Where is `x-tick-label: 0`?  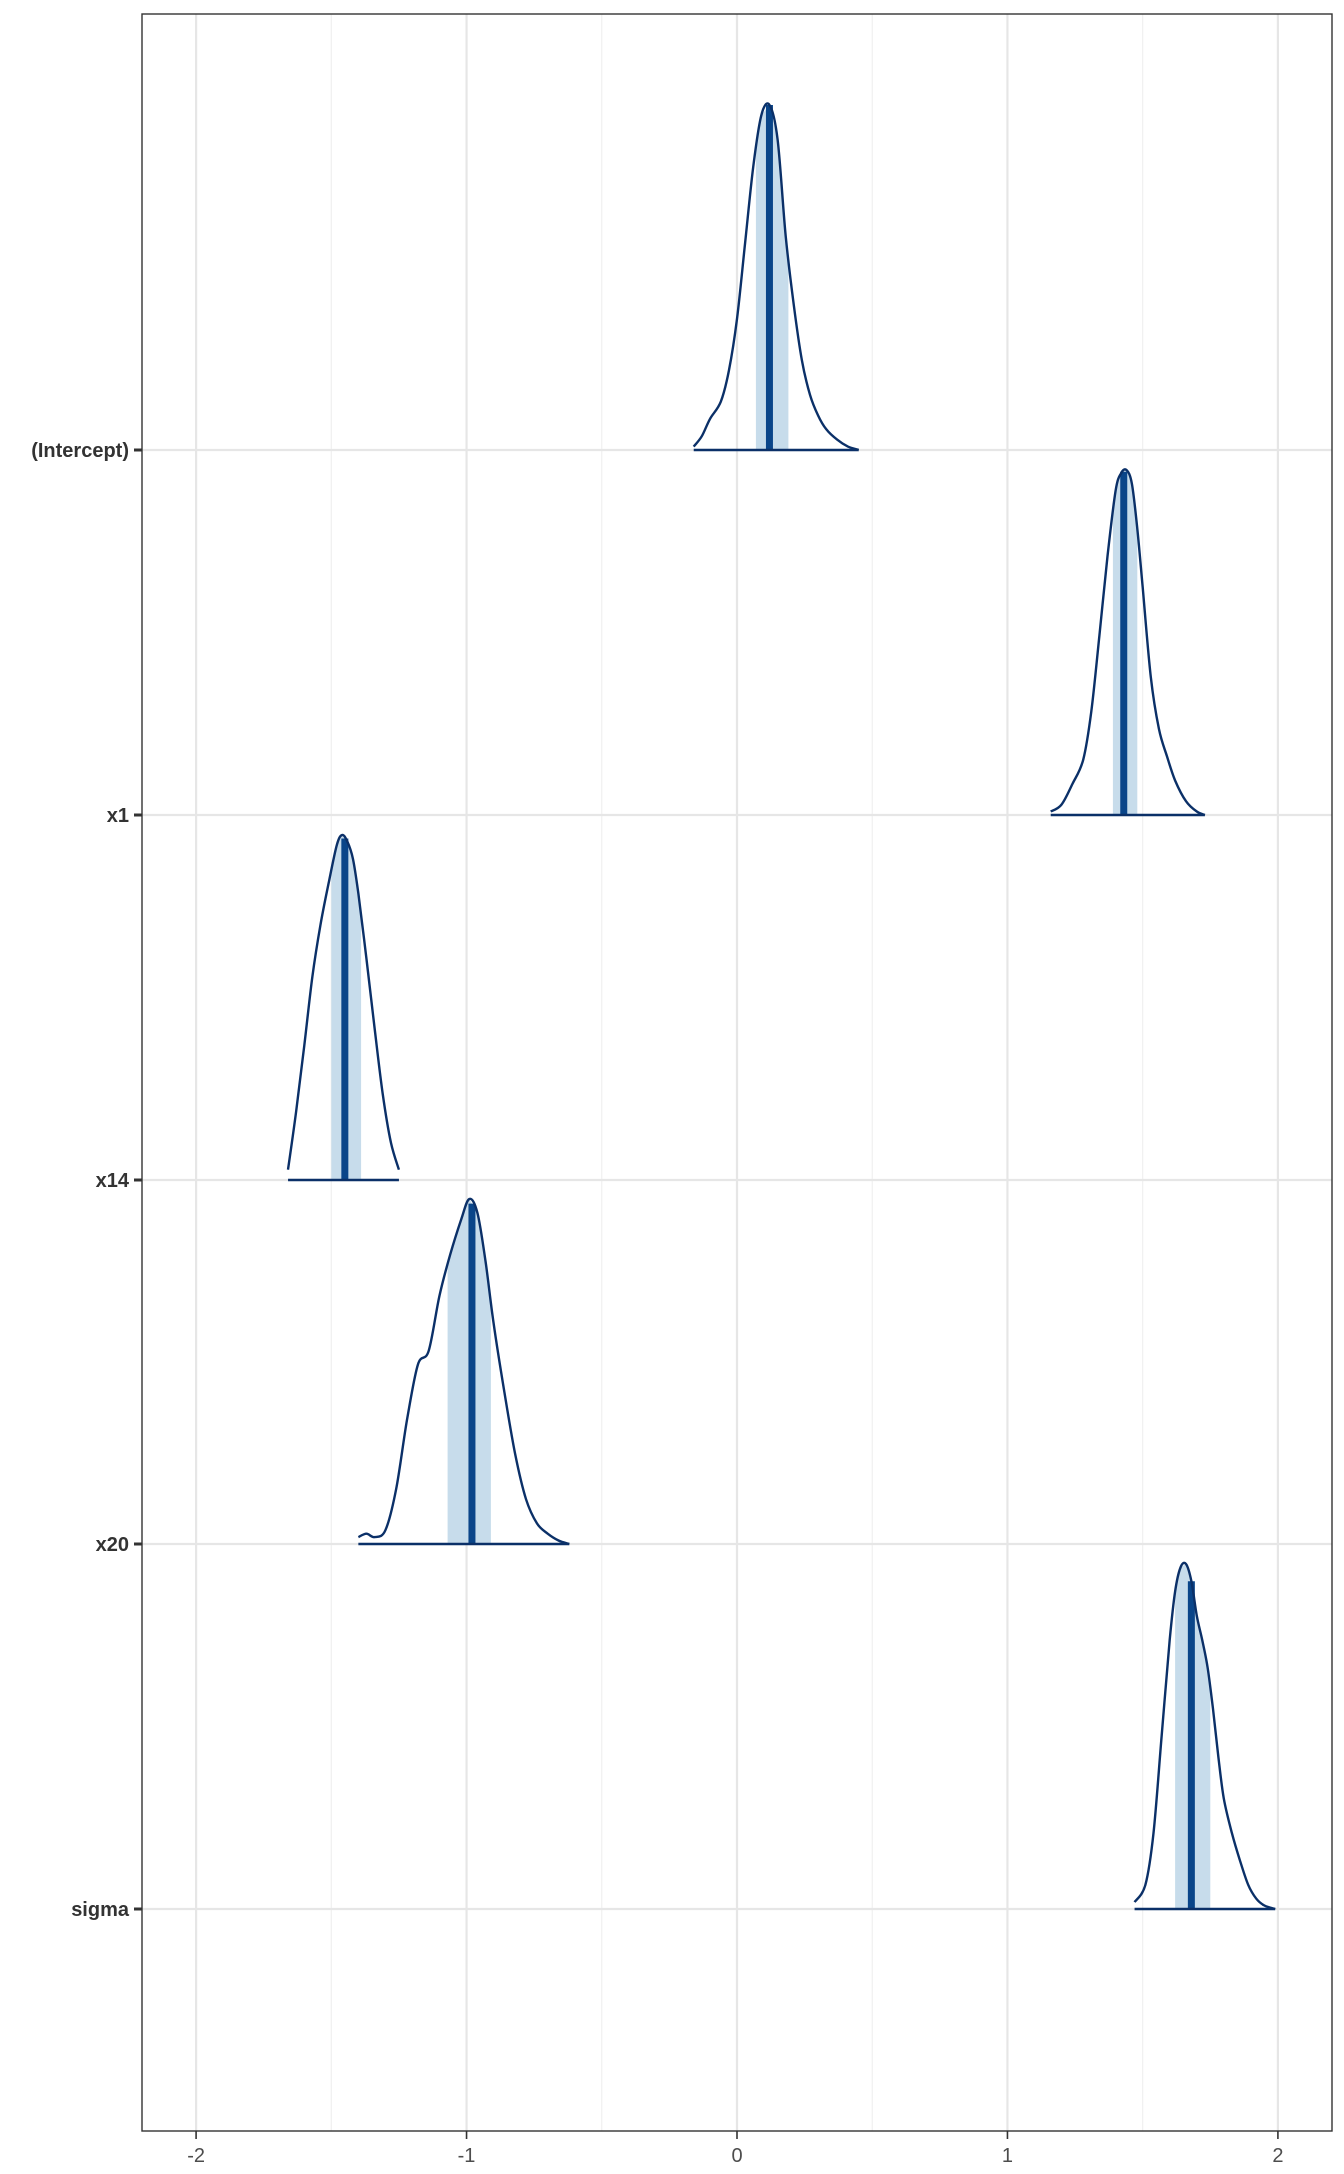
x-tick-label: 0 is located at coordinates (736, 2156).